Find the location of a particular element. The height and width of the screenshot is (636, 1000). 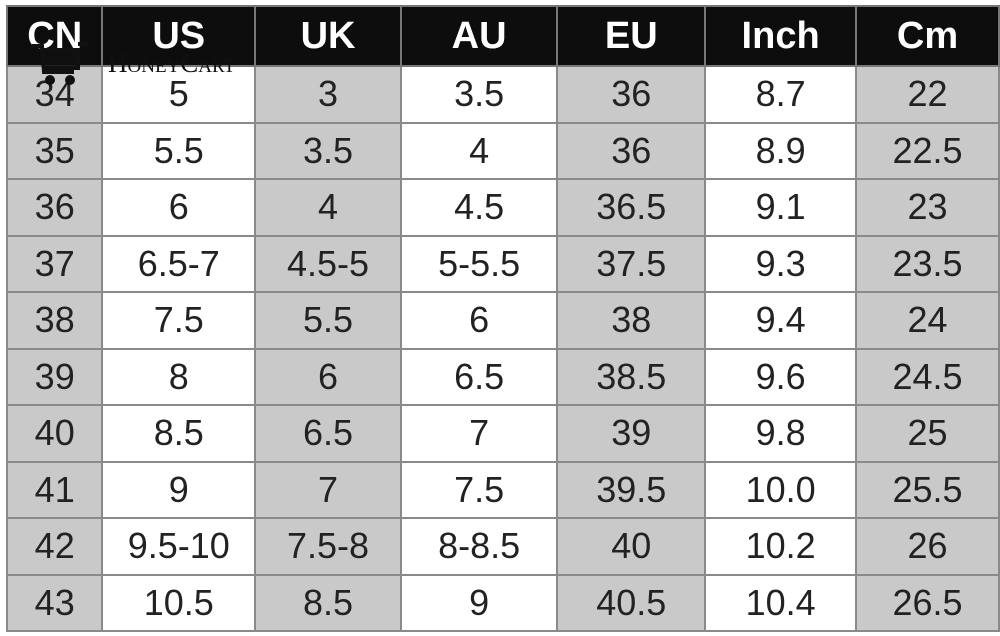

header-row: CN US UK AU EU Inch Cm is located at coordinates (502, 36).